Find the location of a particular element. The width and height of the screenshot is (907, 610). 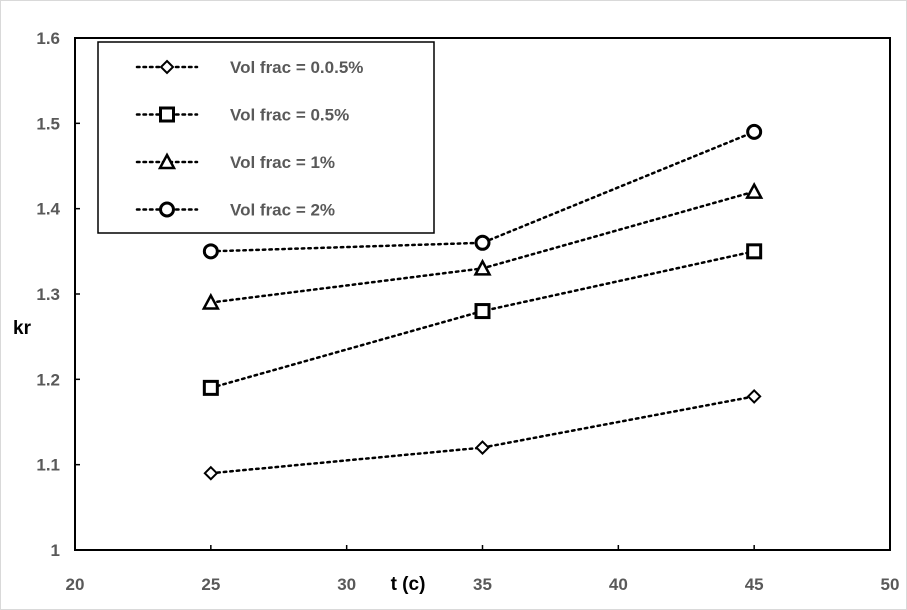

y-tick-label: 1.5 is located at coordinates (48, 123).